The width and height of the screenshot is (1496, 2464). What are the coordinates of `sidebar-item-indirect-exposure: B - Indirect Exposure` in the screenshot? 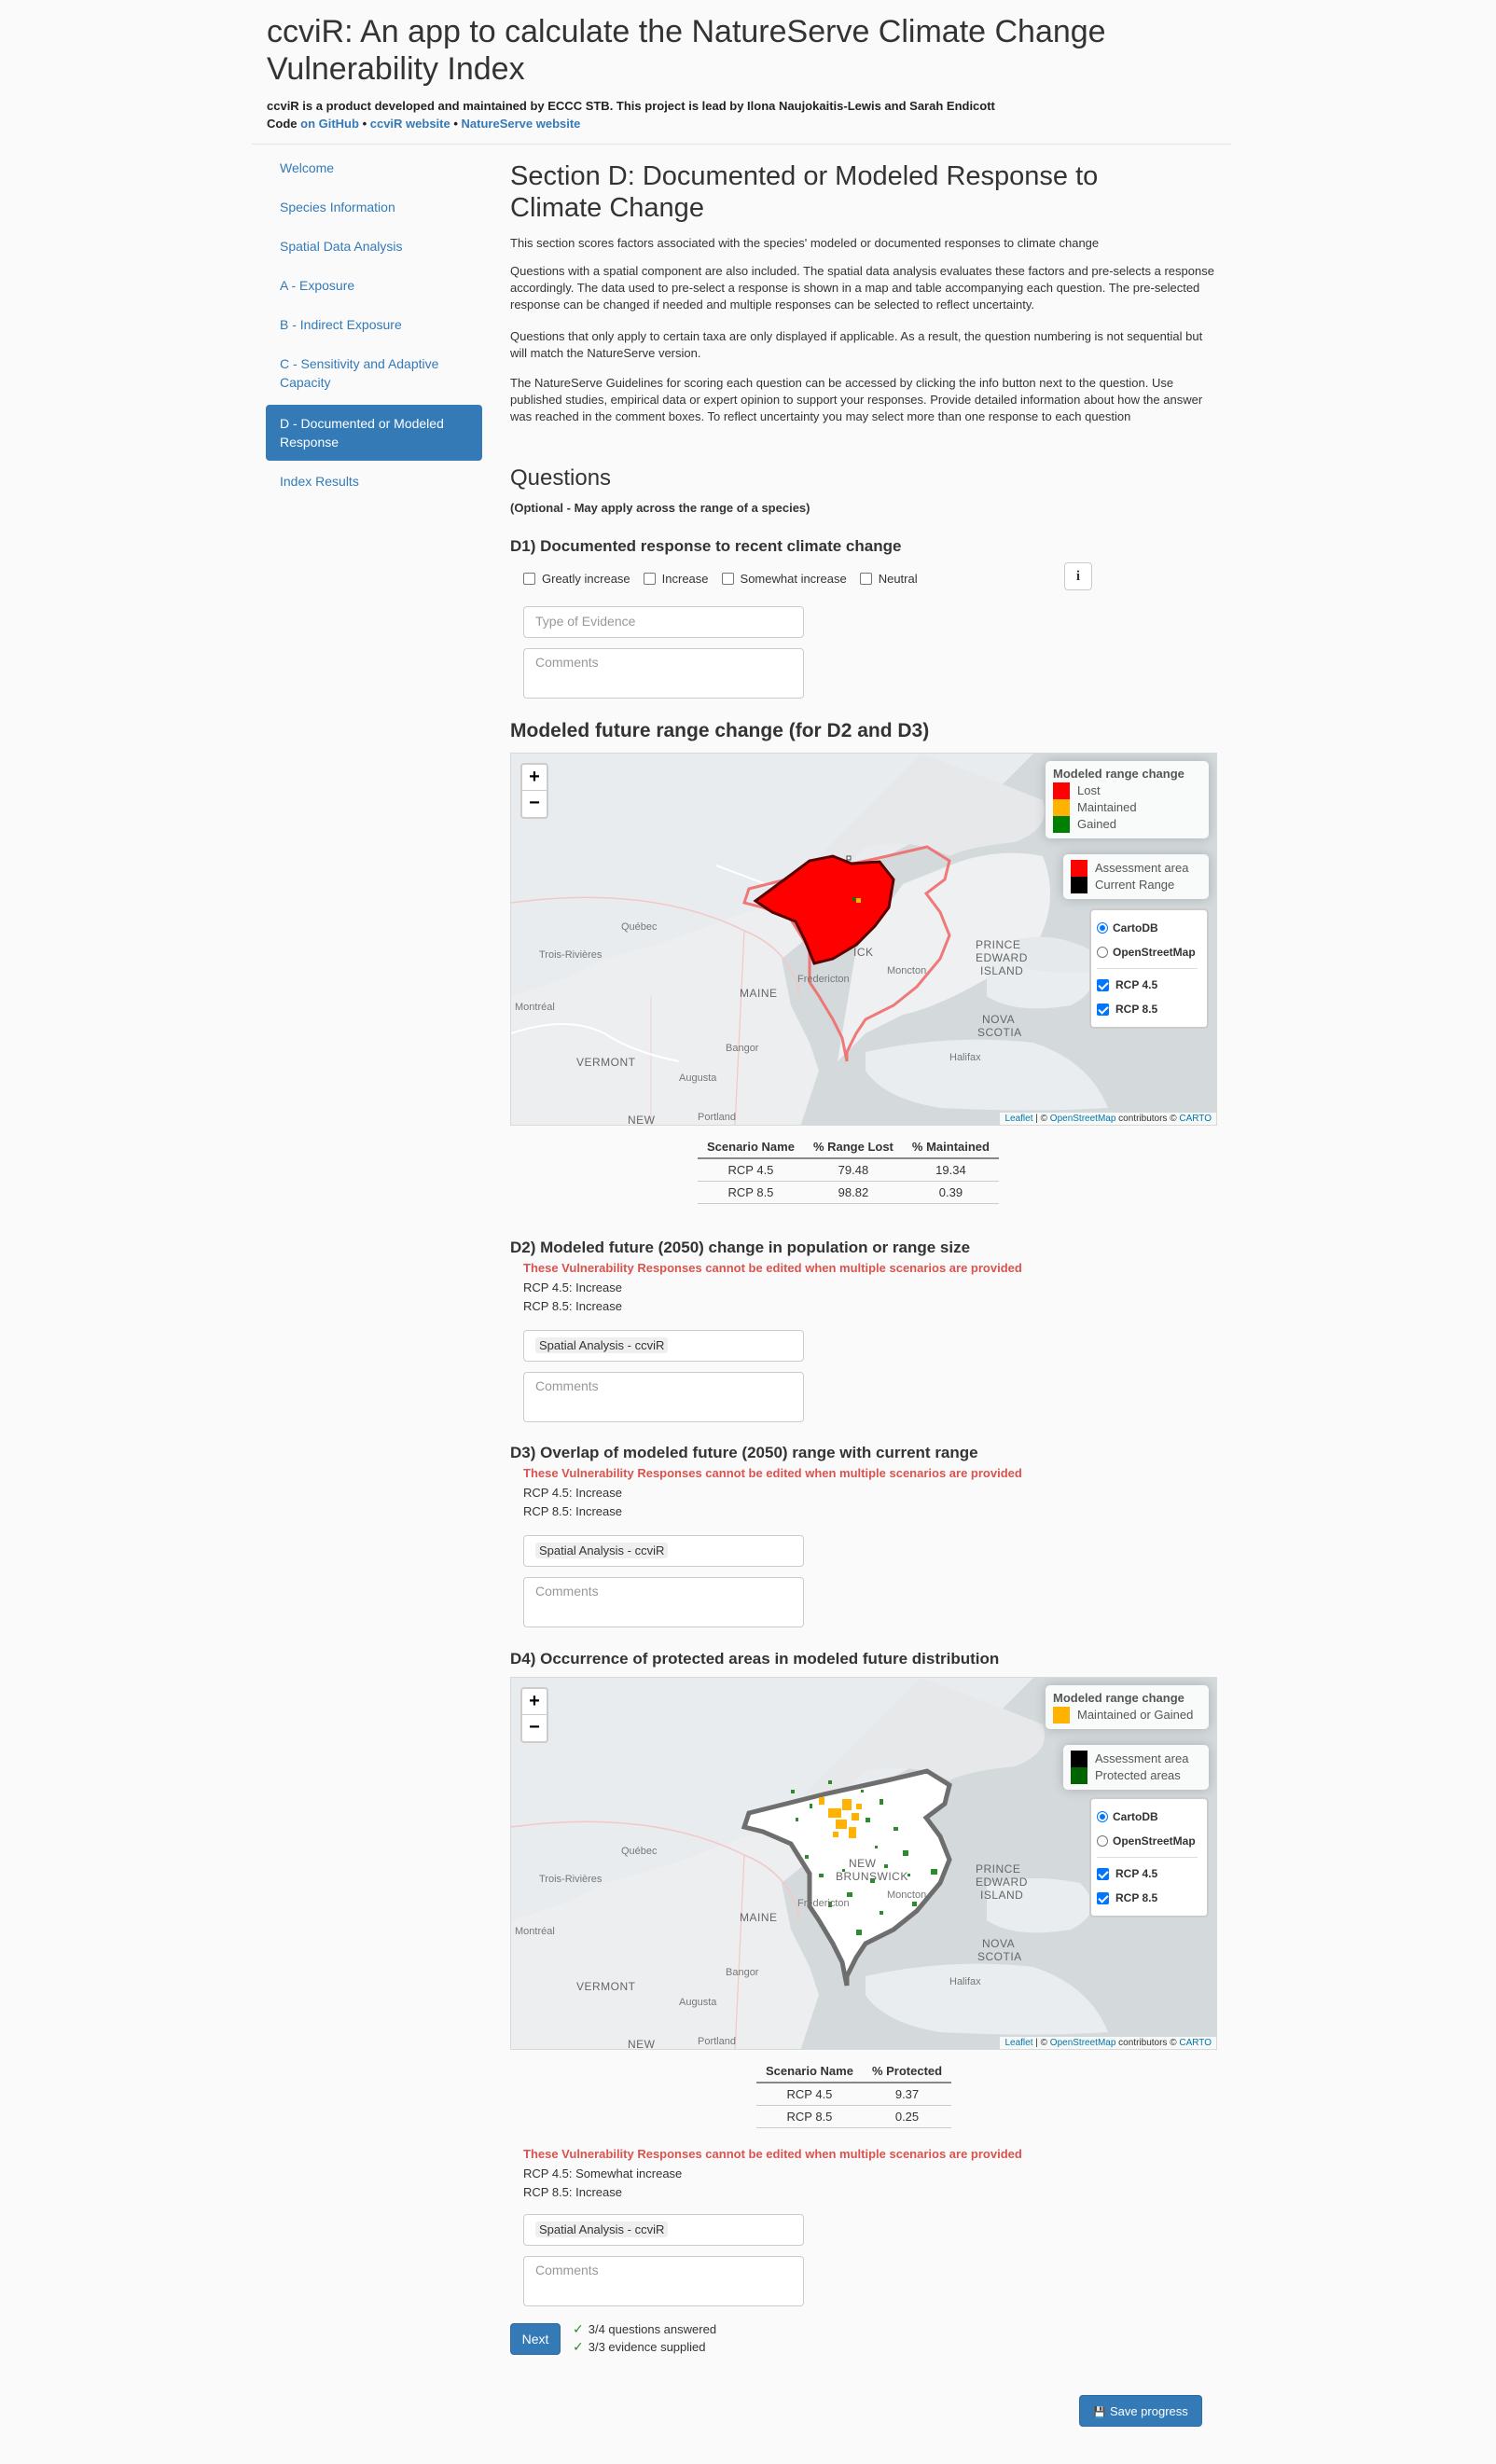 It's located at (341, 325).